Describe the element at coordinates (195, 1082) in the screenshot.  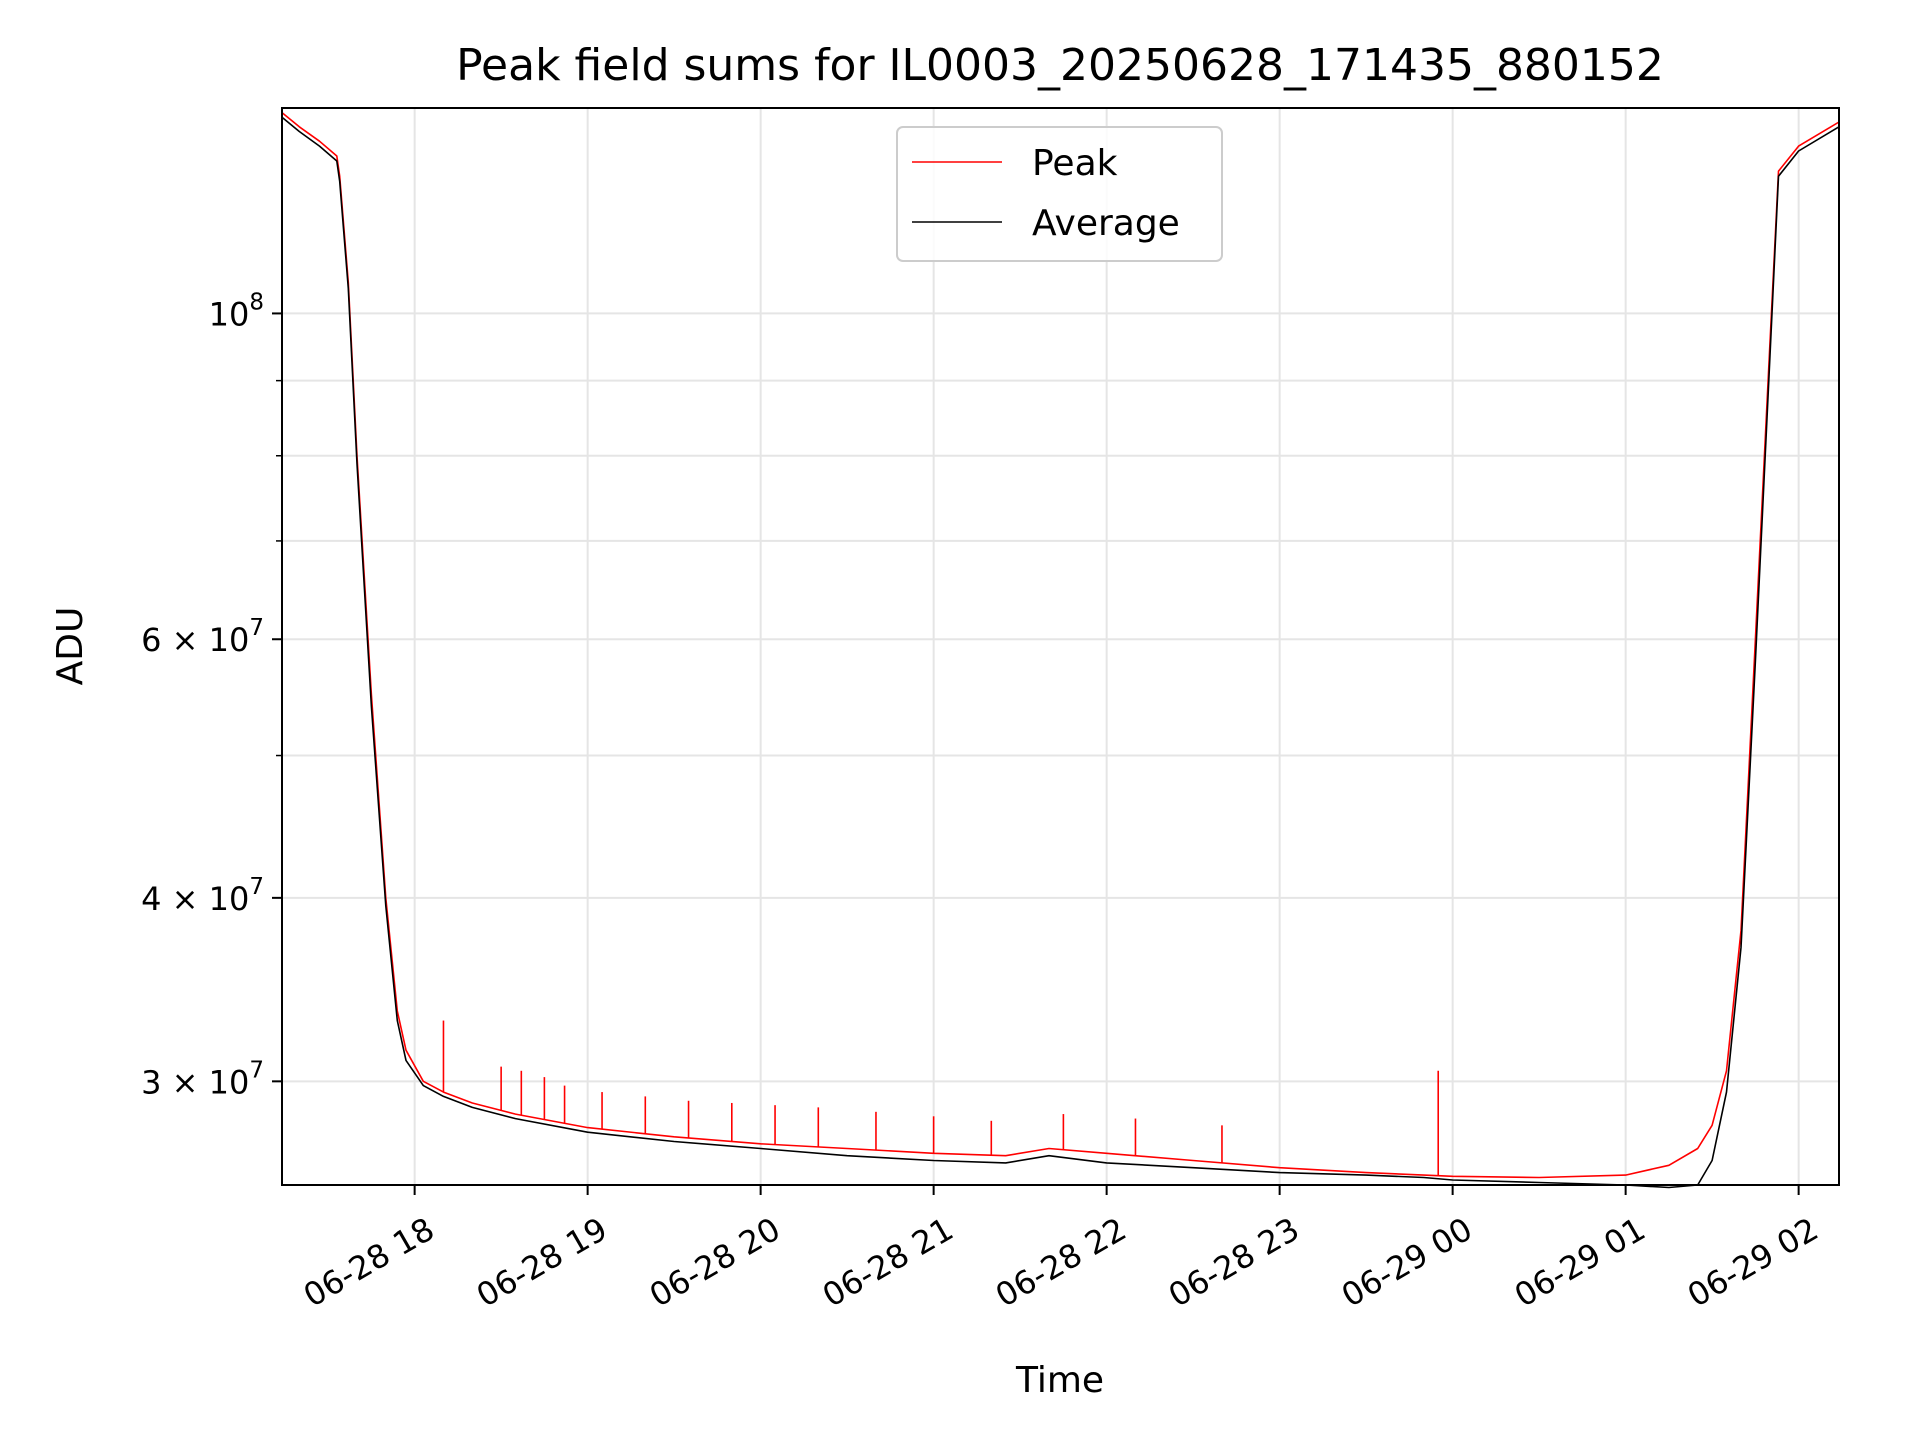
I see `y-tick-label-base: 3 × 10` at that location.